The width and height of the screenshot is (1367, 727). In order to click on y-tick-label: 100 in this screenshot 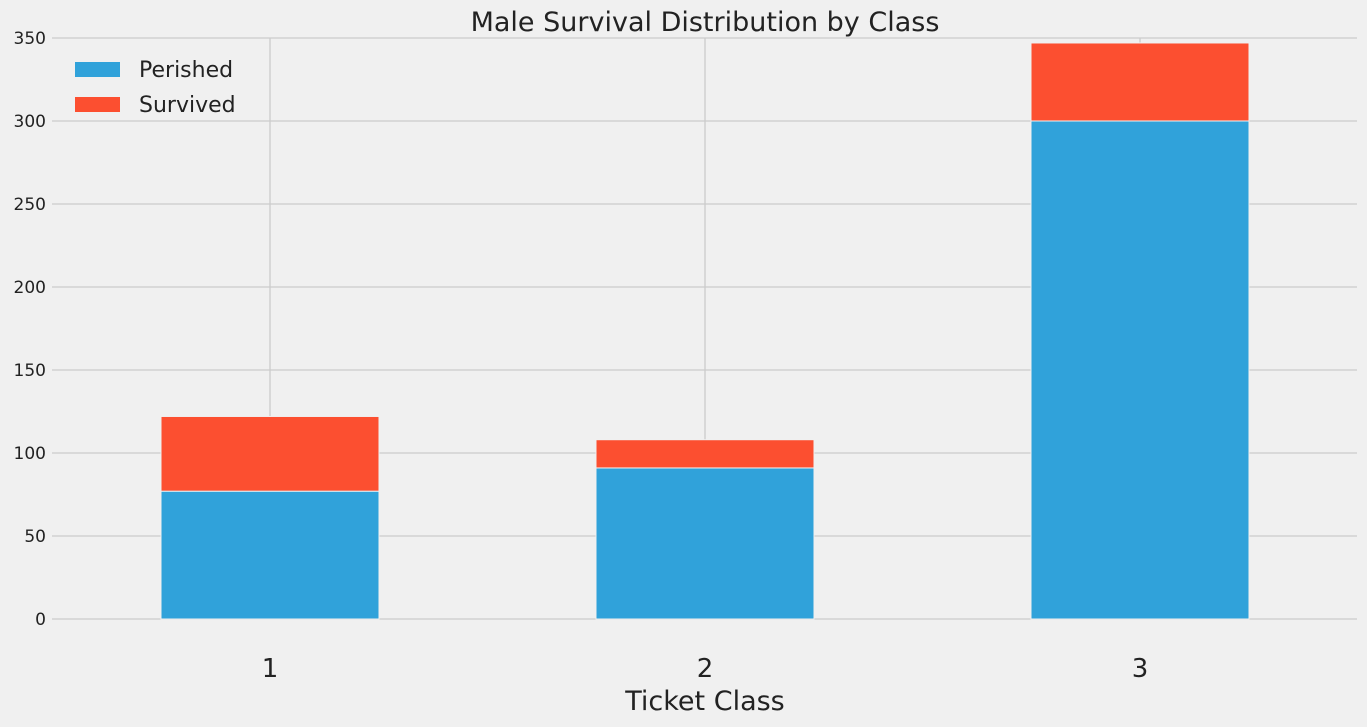, I will do `click(30, 454)`.